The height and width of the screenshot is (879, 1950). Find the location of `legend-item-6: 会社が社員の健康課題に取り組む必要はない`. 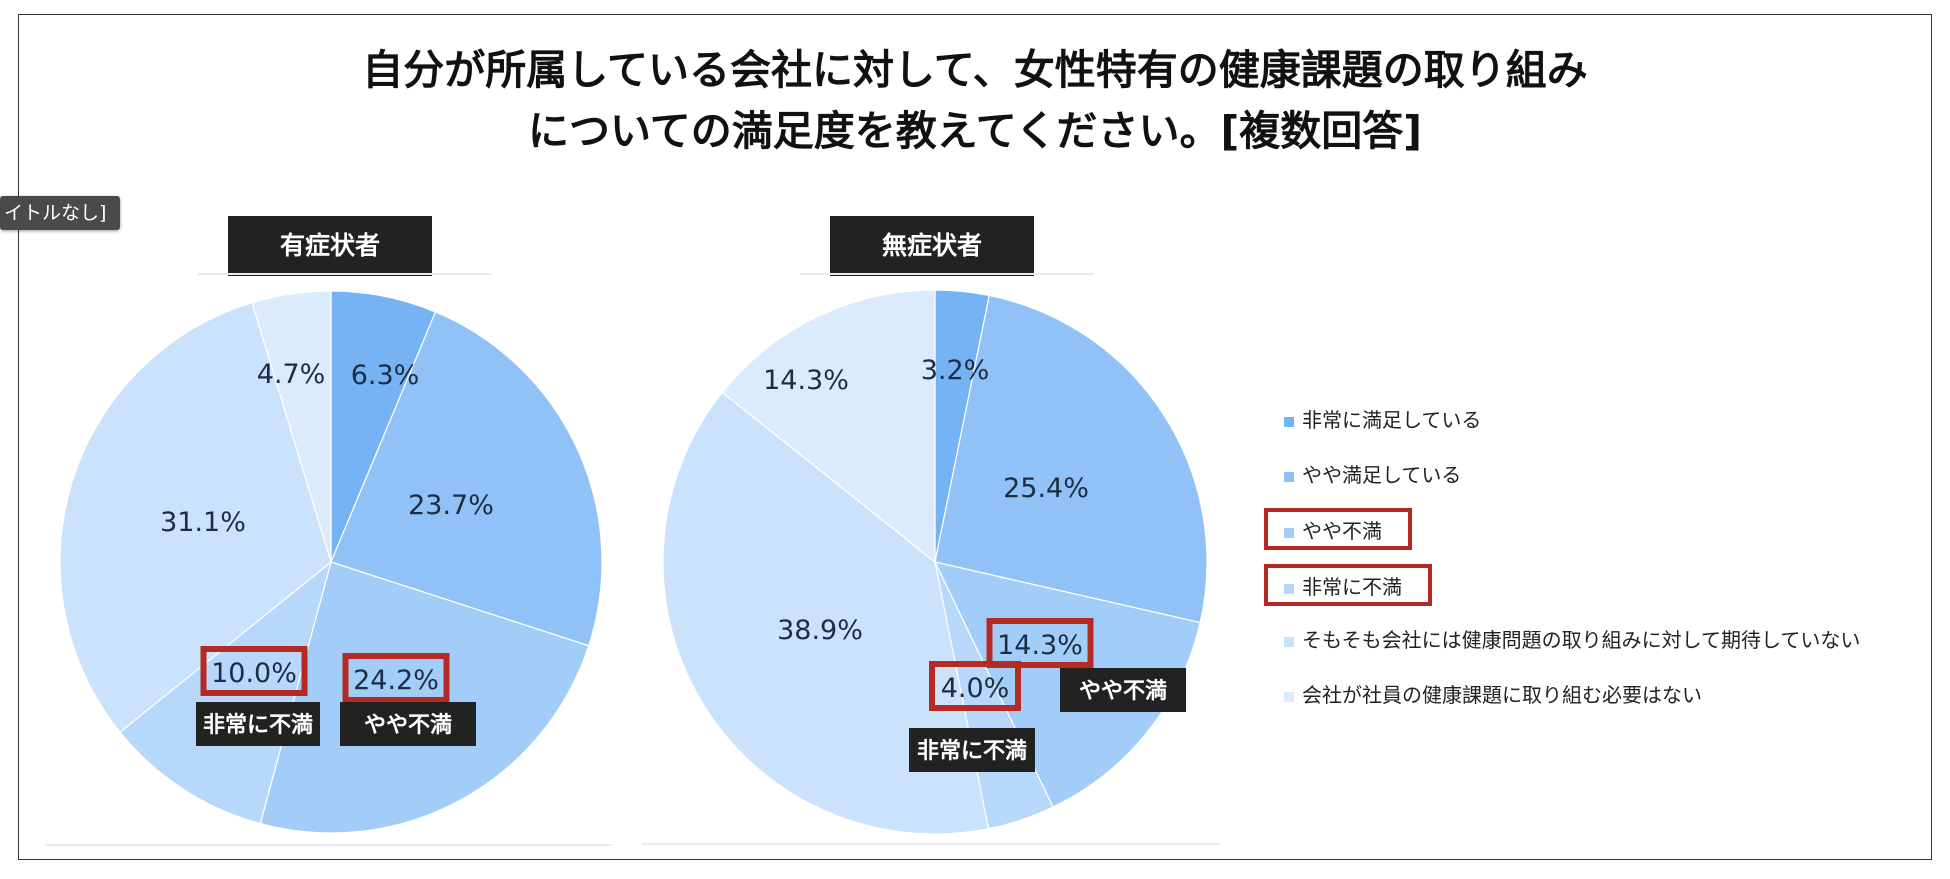

legend-item-6: 会社が社員の健康課題に取り組む必要はない is located at coordinates (1486, 693).